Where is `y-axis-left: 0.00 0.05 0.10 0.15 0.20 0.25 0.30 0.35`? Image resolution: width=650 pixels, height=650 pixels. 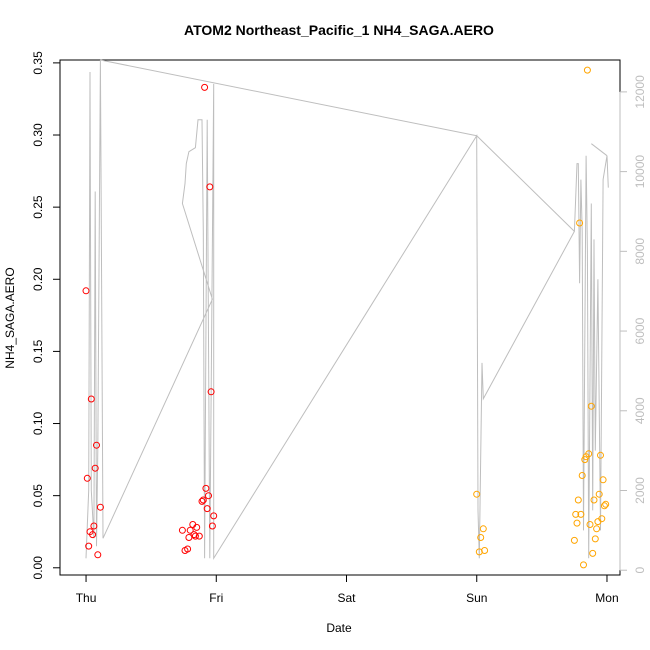
y-axis-left: 0.00 0.05 0.10 0.15 0.20 0.25 0.30 0.35 is located at coordinates (46, 315).